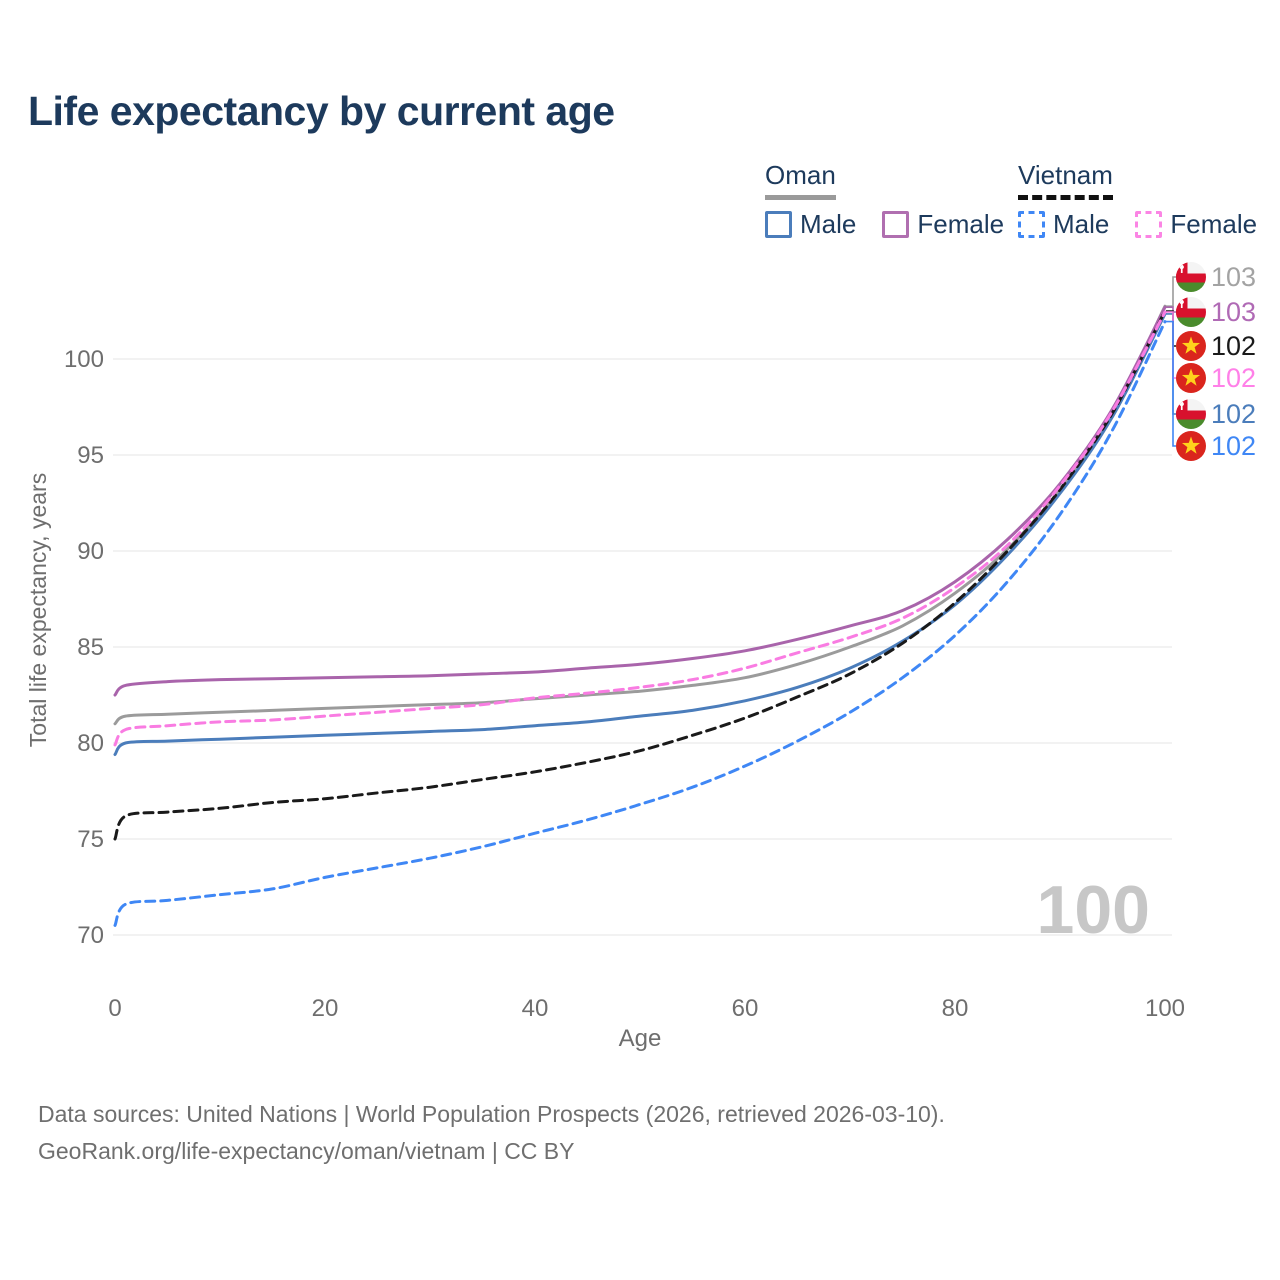 This screenshot has width=1280, height=1280. I want to click on legend-label-oman-male: Male, so click(828, 224).